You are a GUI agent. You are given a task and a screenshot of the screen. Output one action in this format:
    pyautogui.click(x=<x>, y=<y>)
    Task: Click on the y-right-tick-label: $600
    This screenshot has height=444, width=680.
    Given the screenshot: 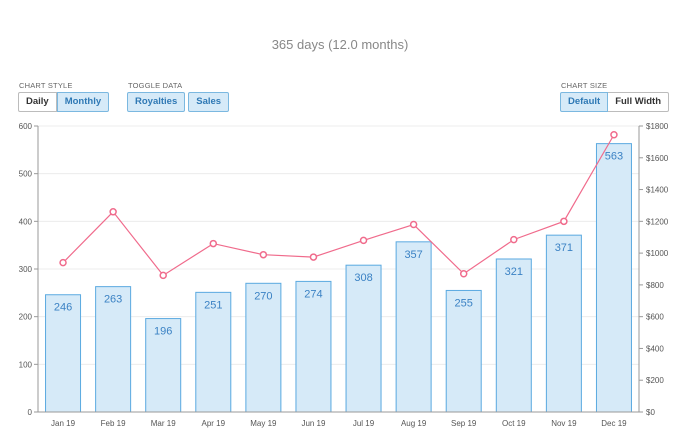 What is the action you would take?
    pyautogui.click(x=655, y=317)
    